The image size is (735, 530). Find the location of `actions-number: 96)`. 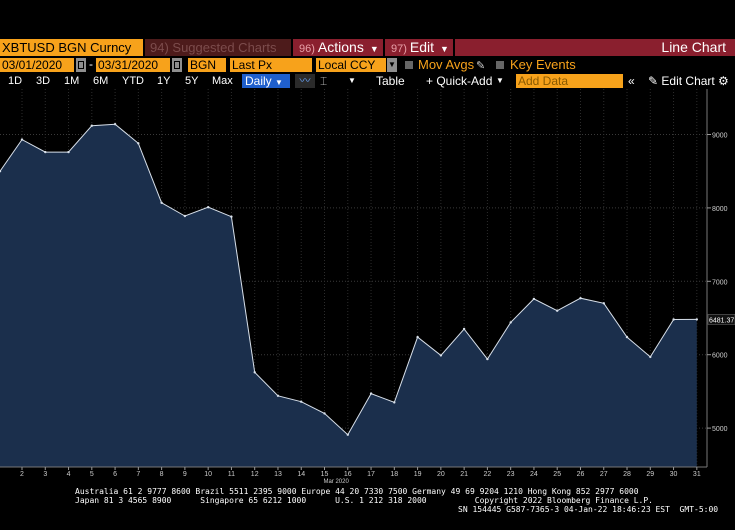

actions-number: 96) is located at coordinates (307, 49).